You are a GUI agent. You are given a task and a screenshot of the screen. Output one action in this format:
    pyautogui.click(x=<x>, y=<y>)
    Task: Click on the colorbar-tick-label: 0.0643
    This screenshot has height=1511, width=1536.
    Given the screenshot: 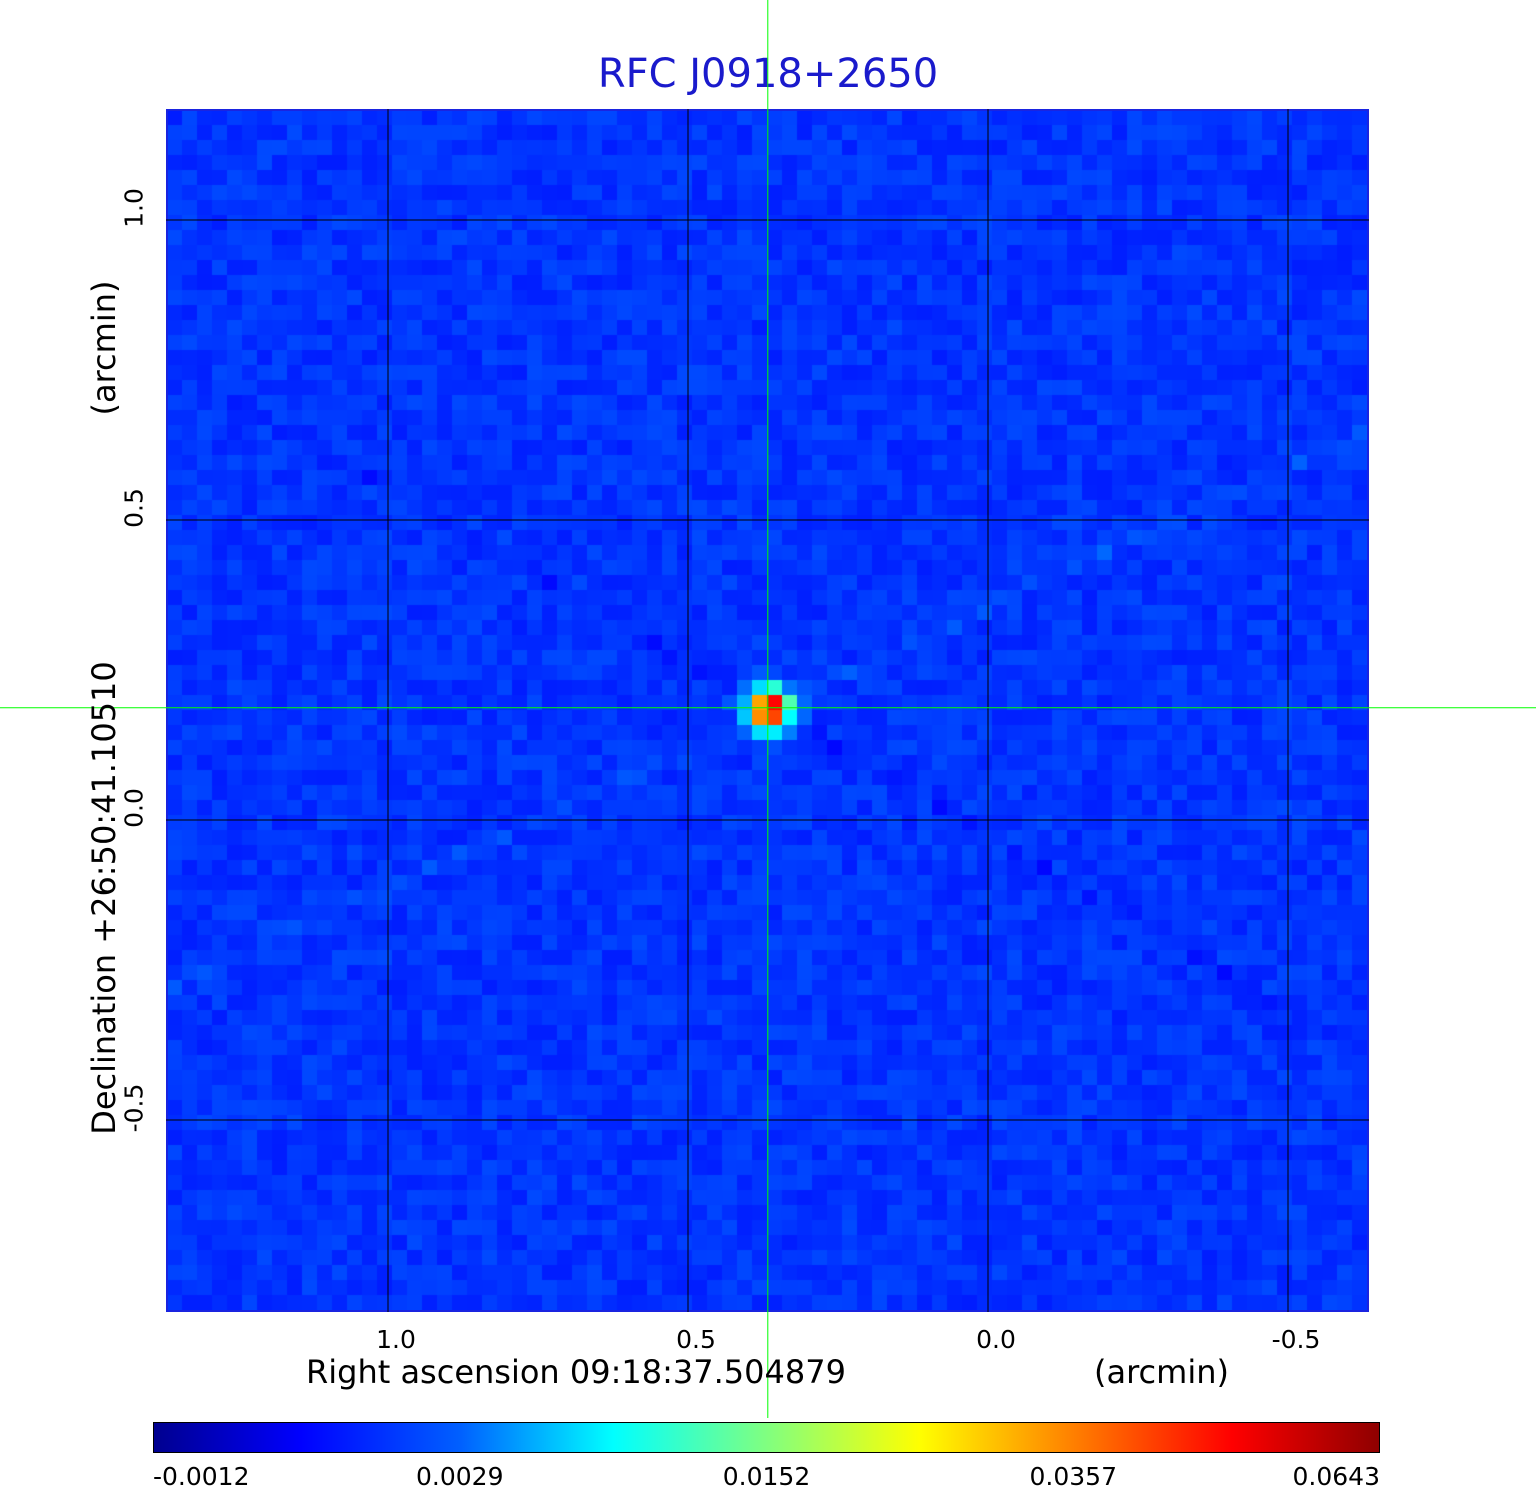 What is the action you would take?
    pyautogui.click(x=1336, y=1476)
    